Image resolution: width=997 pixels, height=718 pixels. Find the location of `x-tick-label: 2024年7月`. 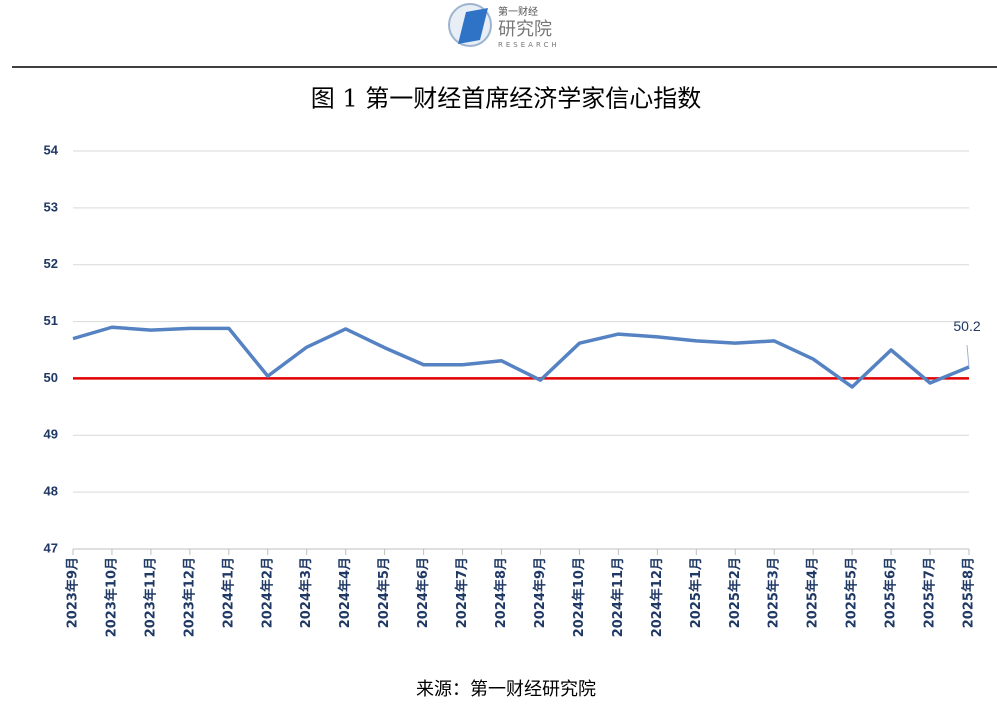

x-tick-label: 2024年7月 is located at coordinates (462, 592).